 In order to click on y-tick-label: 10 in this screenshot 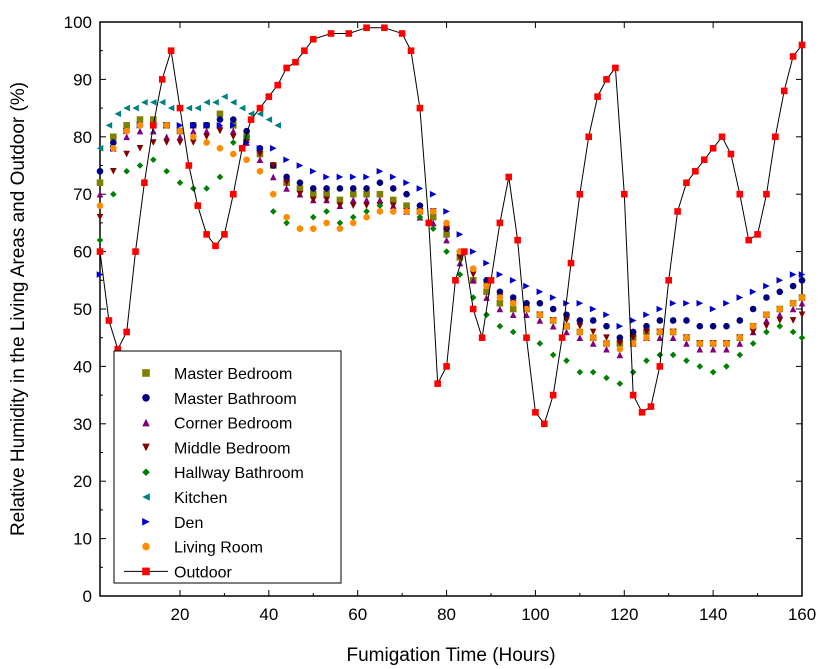, I will do `click(82, 539)`.